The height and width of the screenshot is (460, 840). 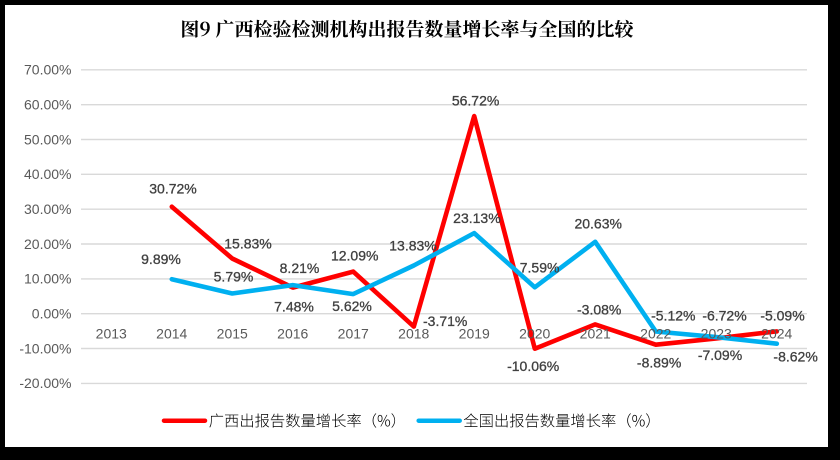 What do you see at coordinates (795, 356) in the screenshot?
I see `svg-text: -8.62%` at bounding box center [795, 356].